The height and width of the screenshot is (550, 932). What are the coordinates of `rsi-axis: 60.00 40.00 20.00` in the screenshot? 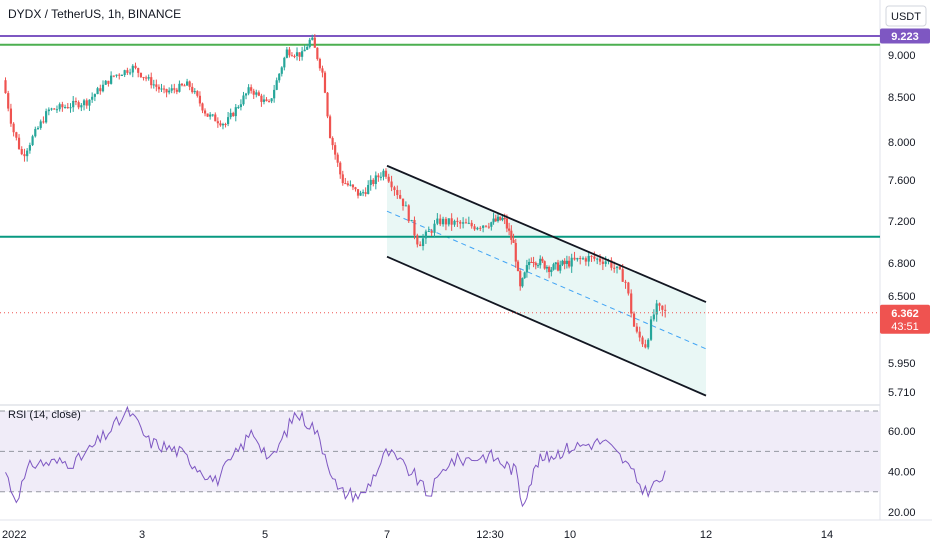 It's located at (902, 472).